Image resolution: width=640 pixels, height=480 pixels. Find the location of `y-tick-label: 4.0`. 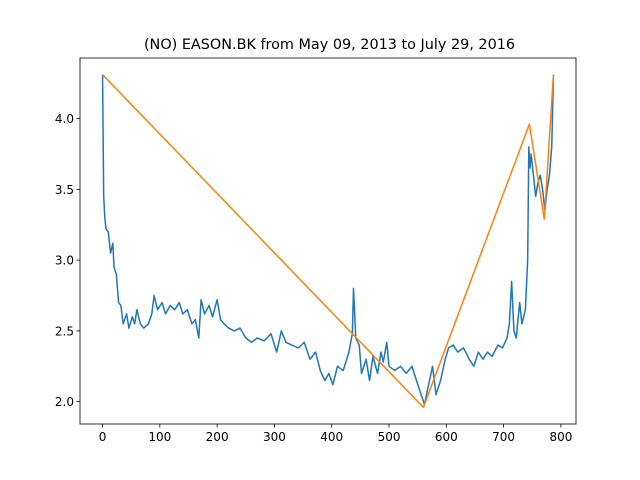

y-tick-label: 4.0 is located at coordinates (64, 119).